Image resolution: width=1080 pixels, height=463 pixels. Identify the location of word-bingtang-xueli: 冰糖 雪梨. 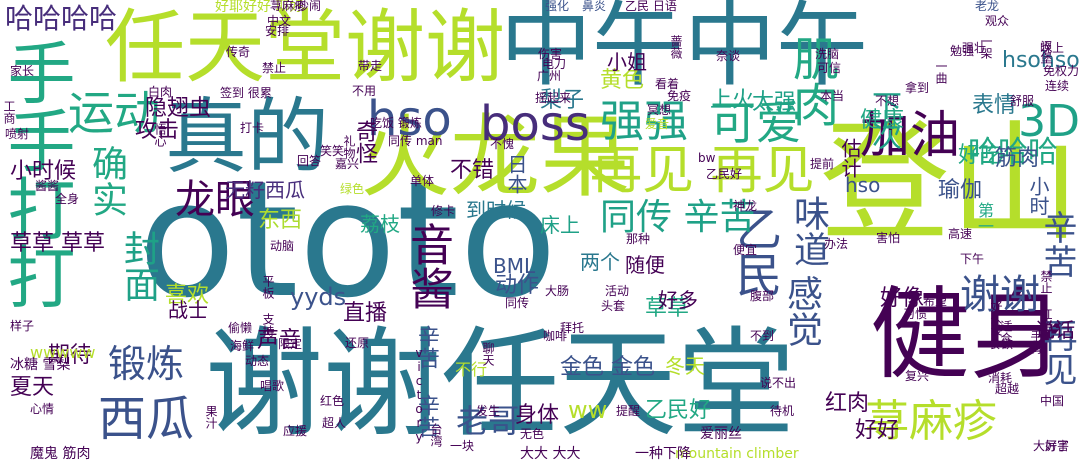
(40, 365).